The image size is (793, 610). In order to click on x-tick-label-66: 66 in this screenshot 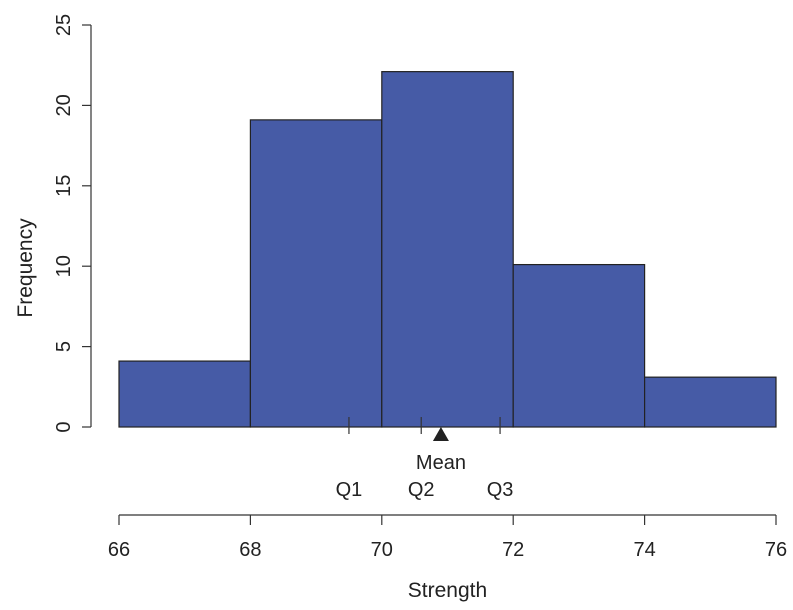, I will do `click(119, 550)`.